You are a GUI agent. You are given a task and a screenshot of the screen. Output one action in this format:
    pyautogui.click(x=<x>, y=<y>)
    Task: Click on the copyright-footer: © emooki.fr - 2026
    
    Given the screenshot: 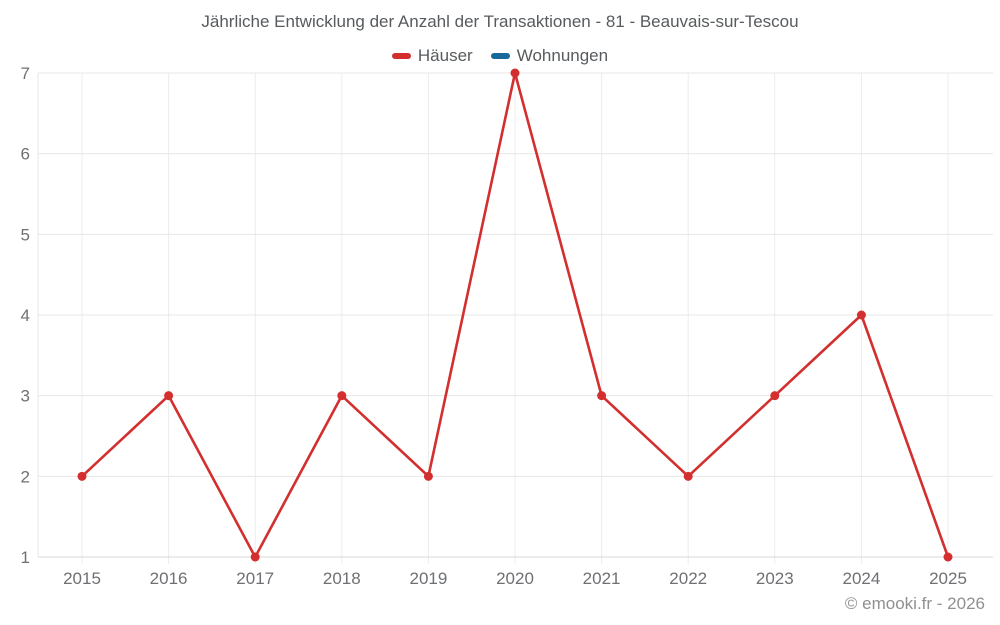 What is the action you would take?
    pyautogui.click(x=914, y=603)
    